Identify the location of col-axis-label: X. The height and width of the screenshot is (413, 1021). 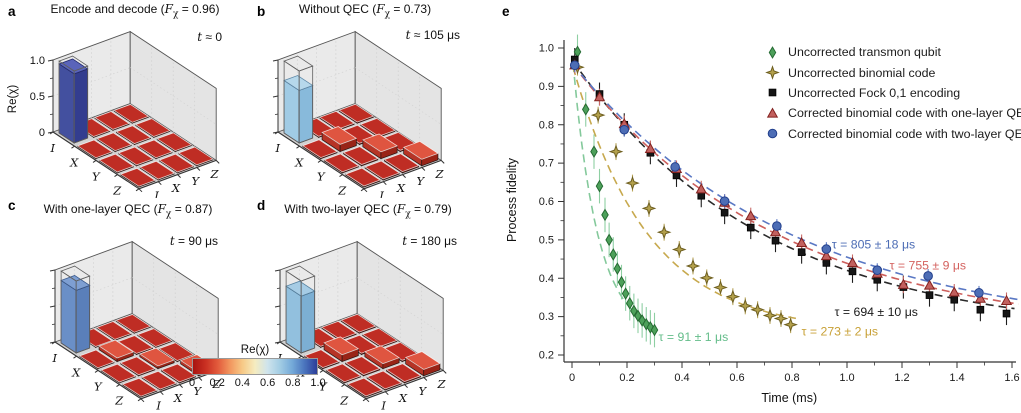
(401, 188).